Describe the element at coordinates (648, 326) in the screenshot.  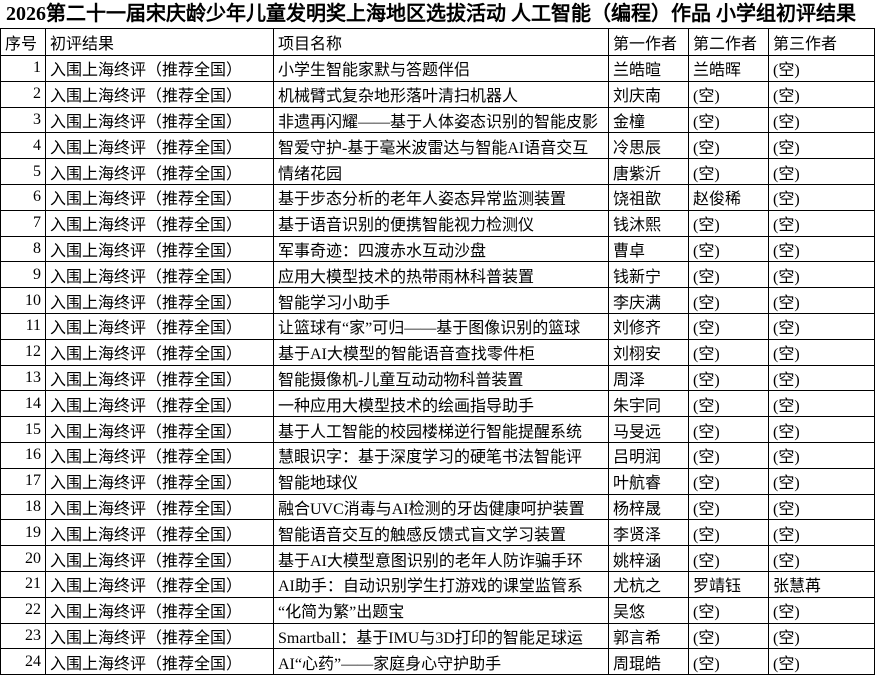
I see `cell-author1: 刘修齐` at that location.